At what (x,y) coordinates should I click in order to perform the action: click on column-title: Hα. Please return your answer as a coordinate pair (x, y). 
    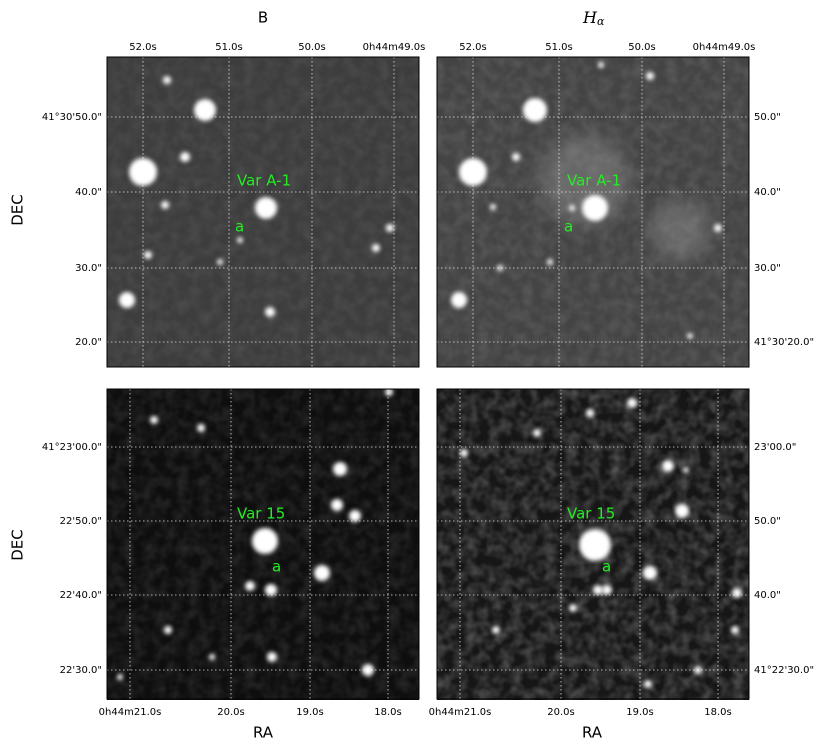
    Looking at the image, I should click on (593, 18).